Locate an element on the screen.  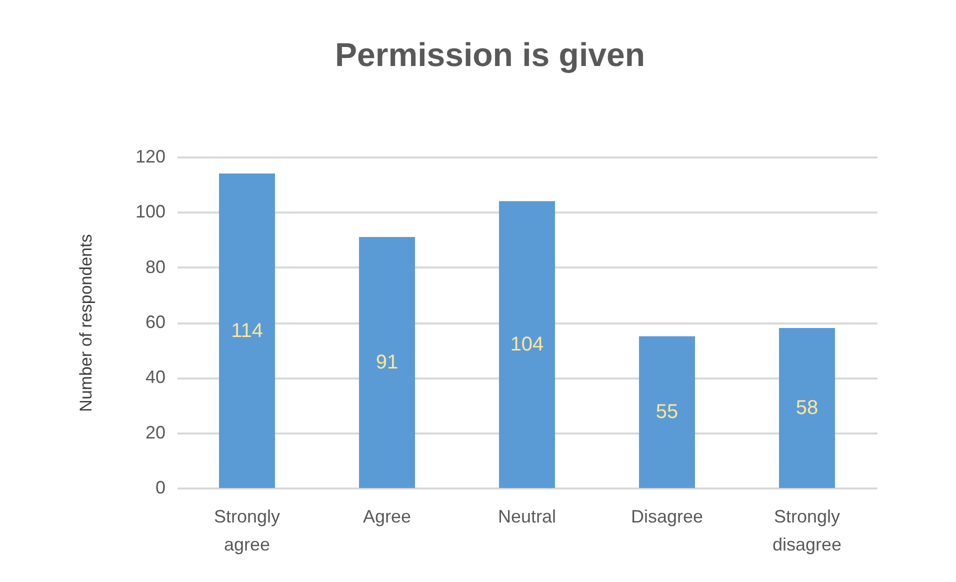
x-tick-label: Disagree is located at coordinates (667, 516).